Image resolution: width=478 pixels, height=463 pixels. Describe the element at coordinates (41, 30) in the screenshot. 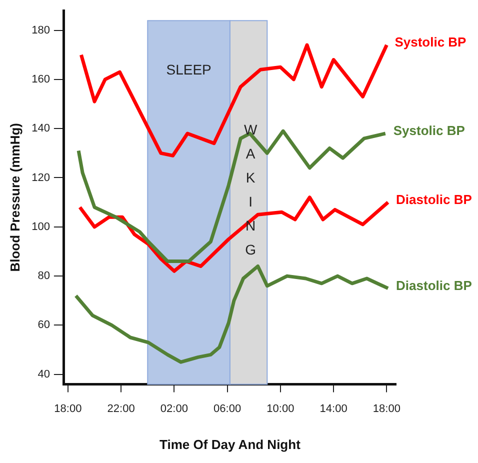

I see `y-tick-label: 180` at that location.